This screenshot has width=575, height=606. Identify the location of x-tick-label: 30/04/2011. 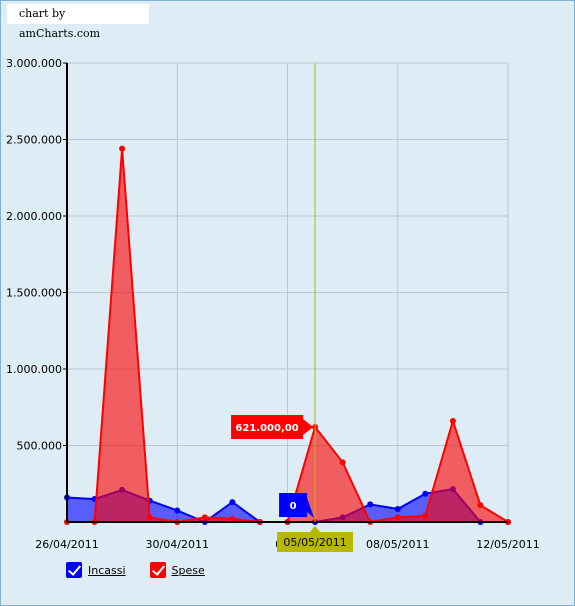
(177, 544).